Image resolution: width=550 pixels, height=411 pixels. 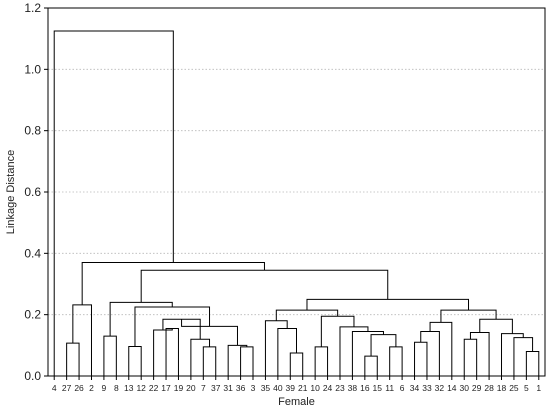 I want to click on leaf-label: 4, so click(x=54, y=388).